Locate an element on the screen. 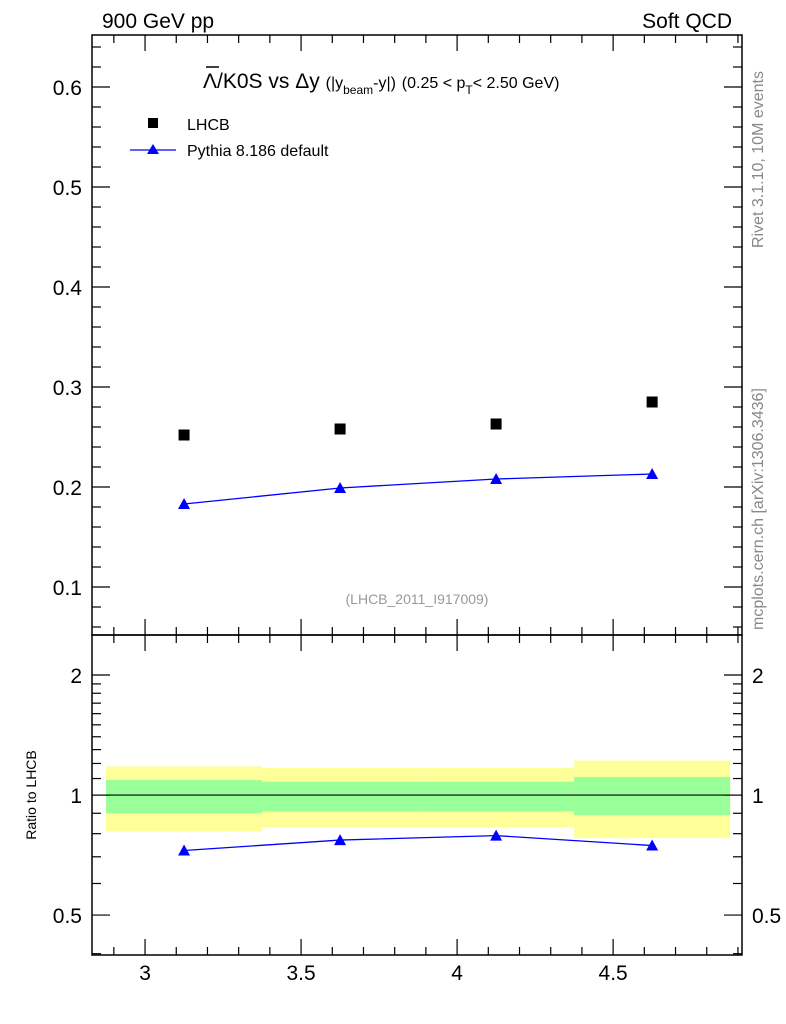 This screenshot has width=786, height=1024. pythia-line is located at coordinates (418, 489).